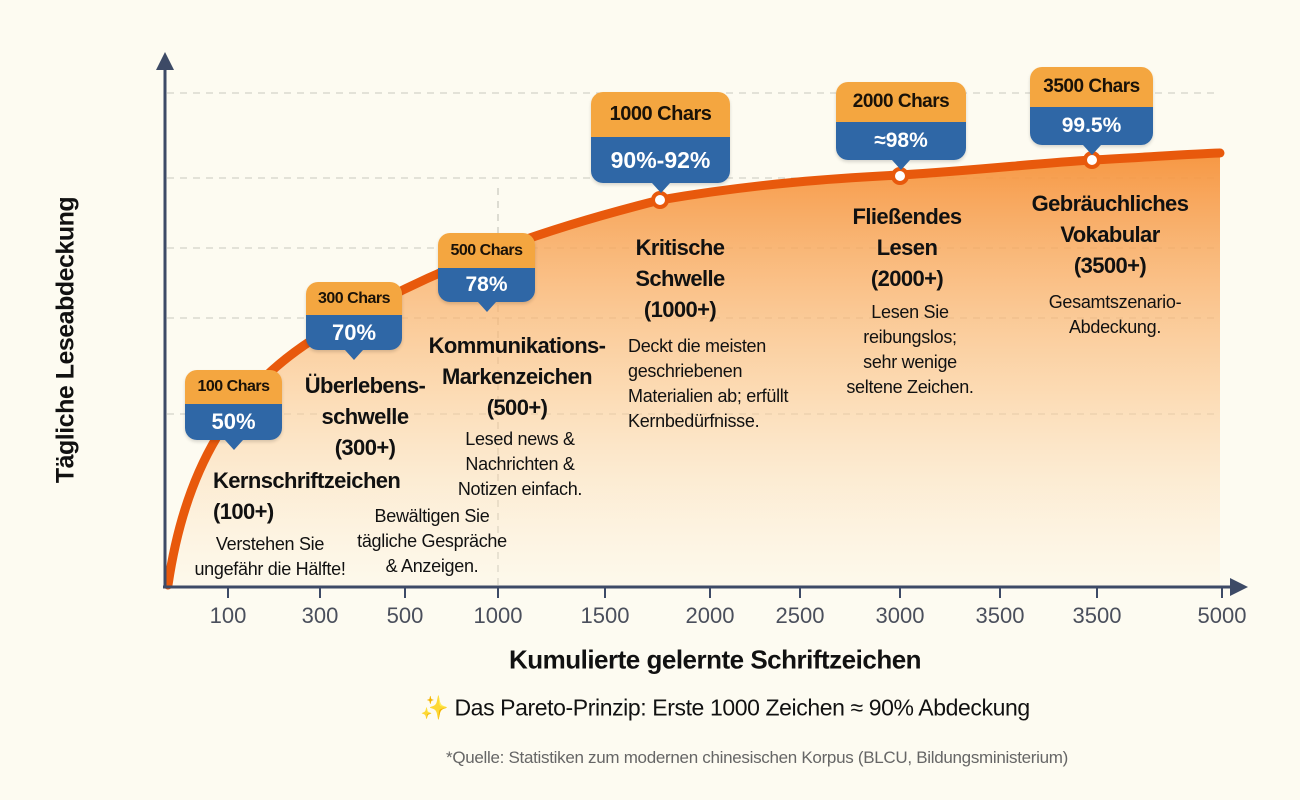 This screenshot has width=1300, height=800. Describe the element at coordinates (1110, 265) in the screenshot. I see `milestone-title-line: (3500+)` at that location.